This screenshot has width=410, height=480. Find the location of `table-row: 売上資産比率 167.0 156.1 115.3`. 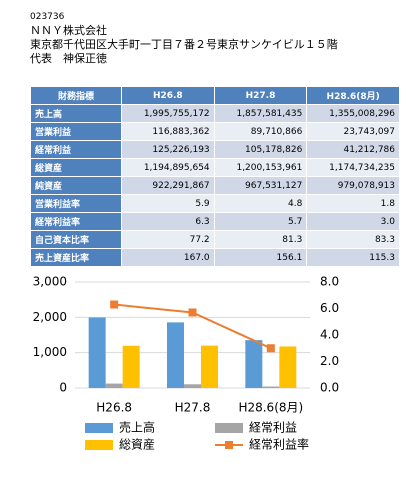

table-row: 売上資産比率 167.0 156.1 115.3 is located at coordinates (215, 257).